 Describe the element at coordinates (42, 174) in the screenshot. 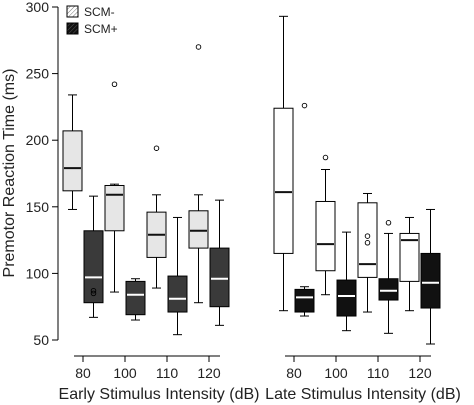

I see `y-axis: 50 100 150 200 250 300` at that location.